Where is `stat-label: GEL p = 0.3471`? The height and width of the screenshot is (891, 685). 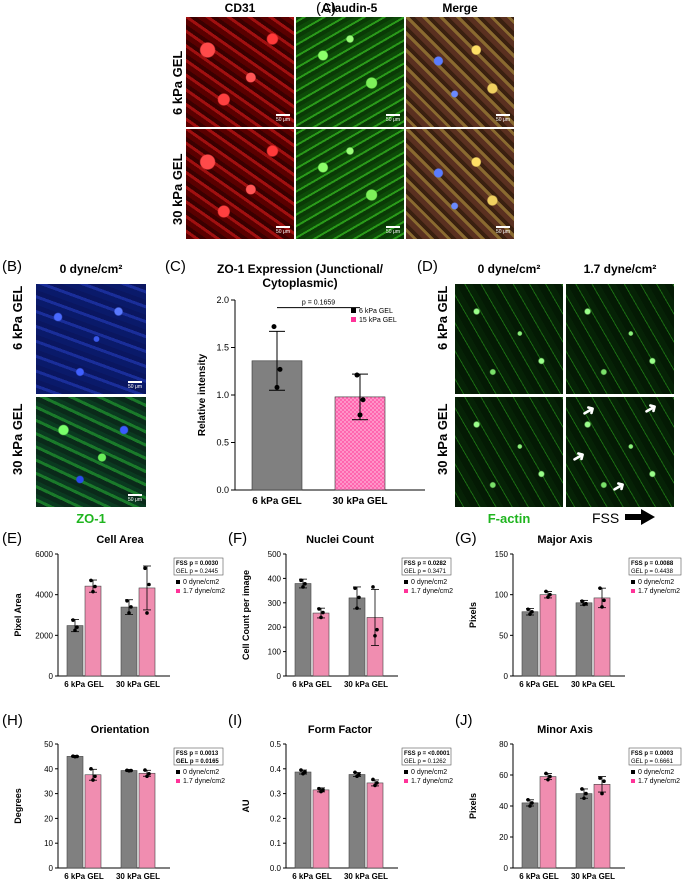
stat-label: GEL p = 0.3471 is located at coordinates (425, 572).